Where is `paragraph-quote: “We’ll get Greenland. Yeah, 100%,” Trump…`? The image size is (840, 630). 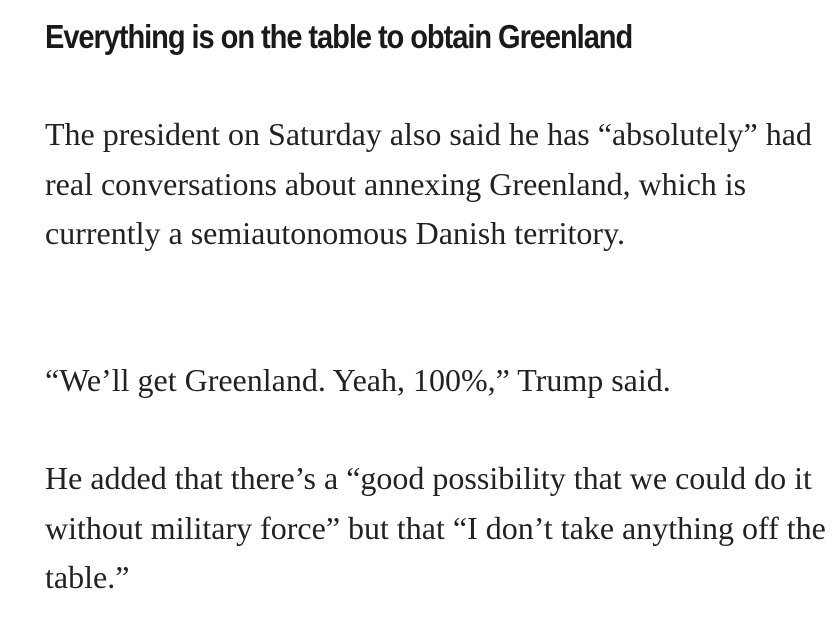
paragraph-quote: “We’ll get Greenland. Yeah, 100%,” Trump… is located at coordinates (358, 380).